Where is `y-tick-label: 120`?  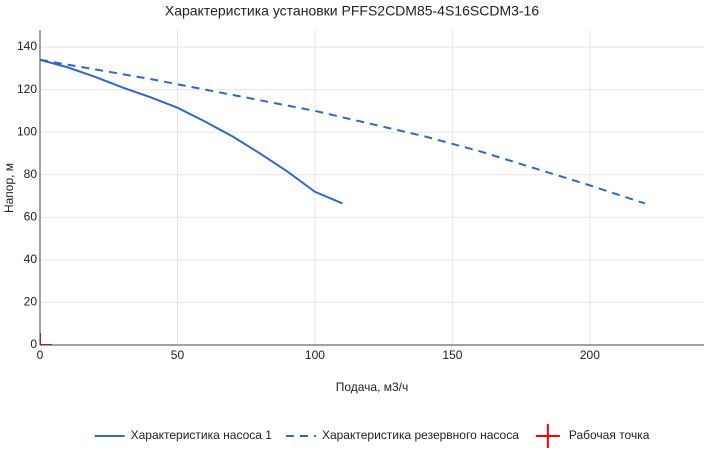
y-tick-label: 120 is located at coordinates (27, 89).